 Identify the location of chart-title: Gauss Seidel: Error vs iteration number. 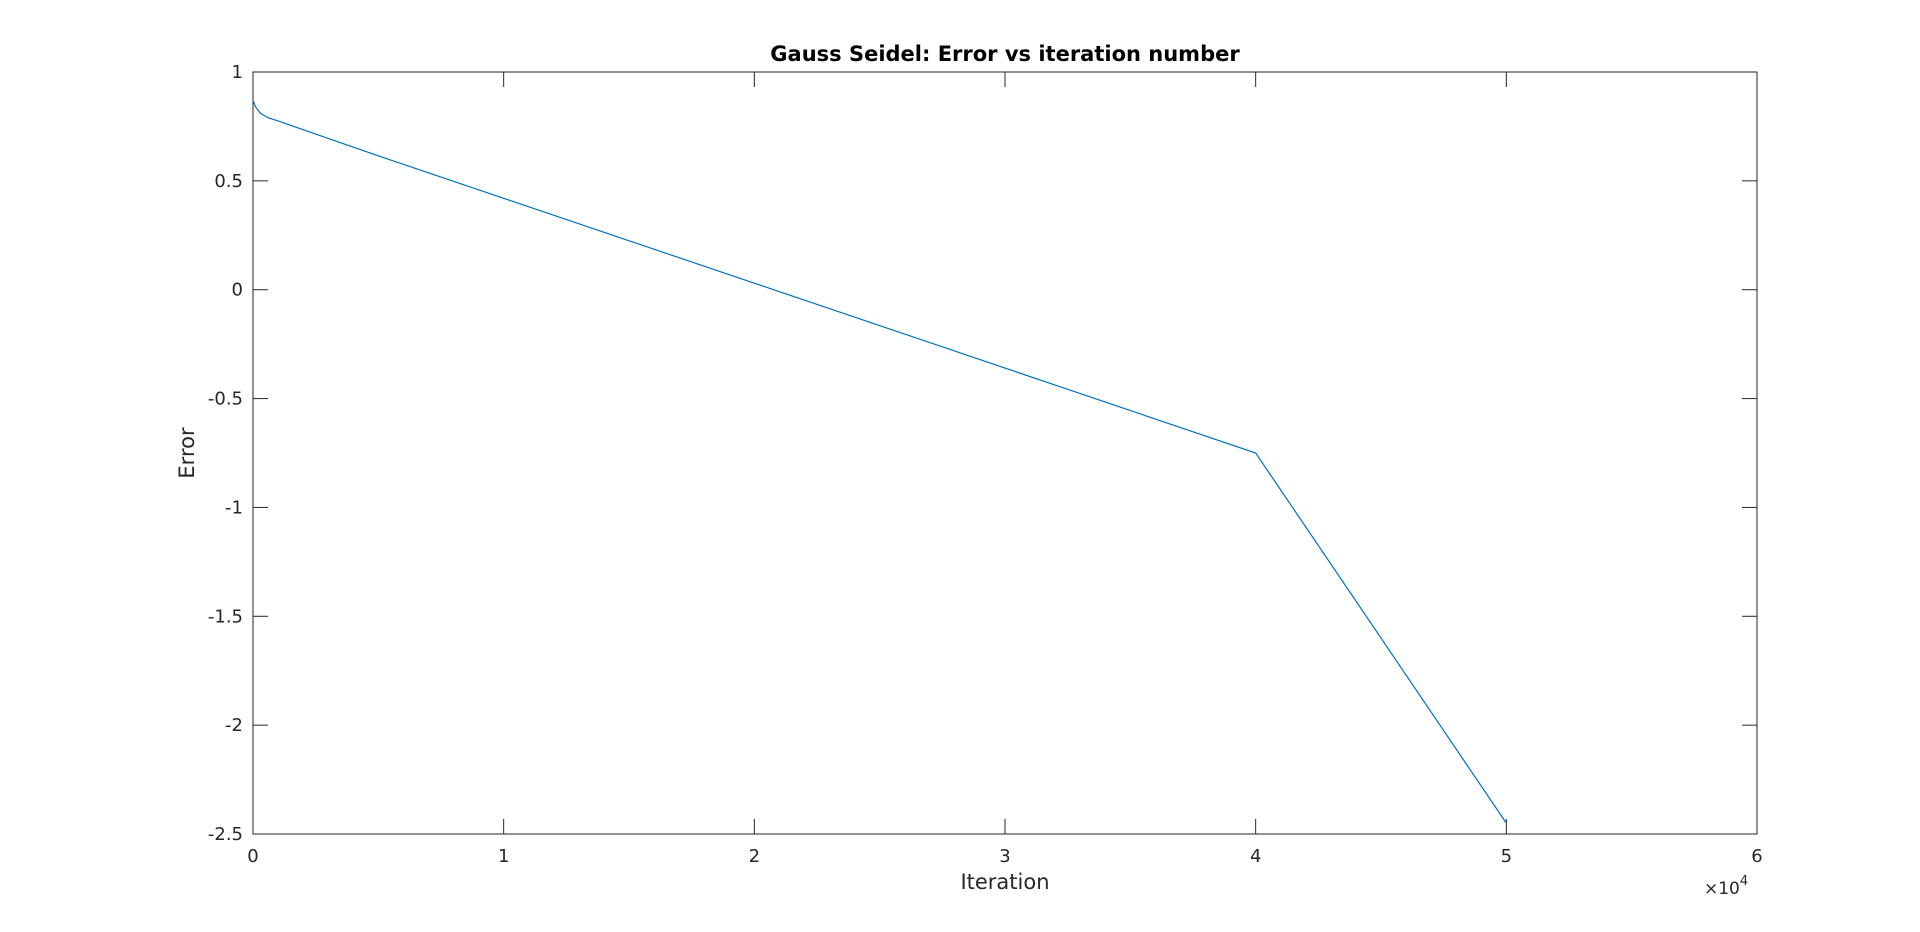
(1005, 54).